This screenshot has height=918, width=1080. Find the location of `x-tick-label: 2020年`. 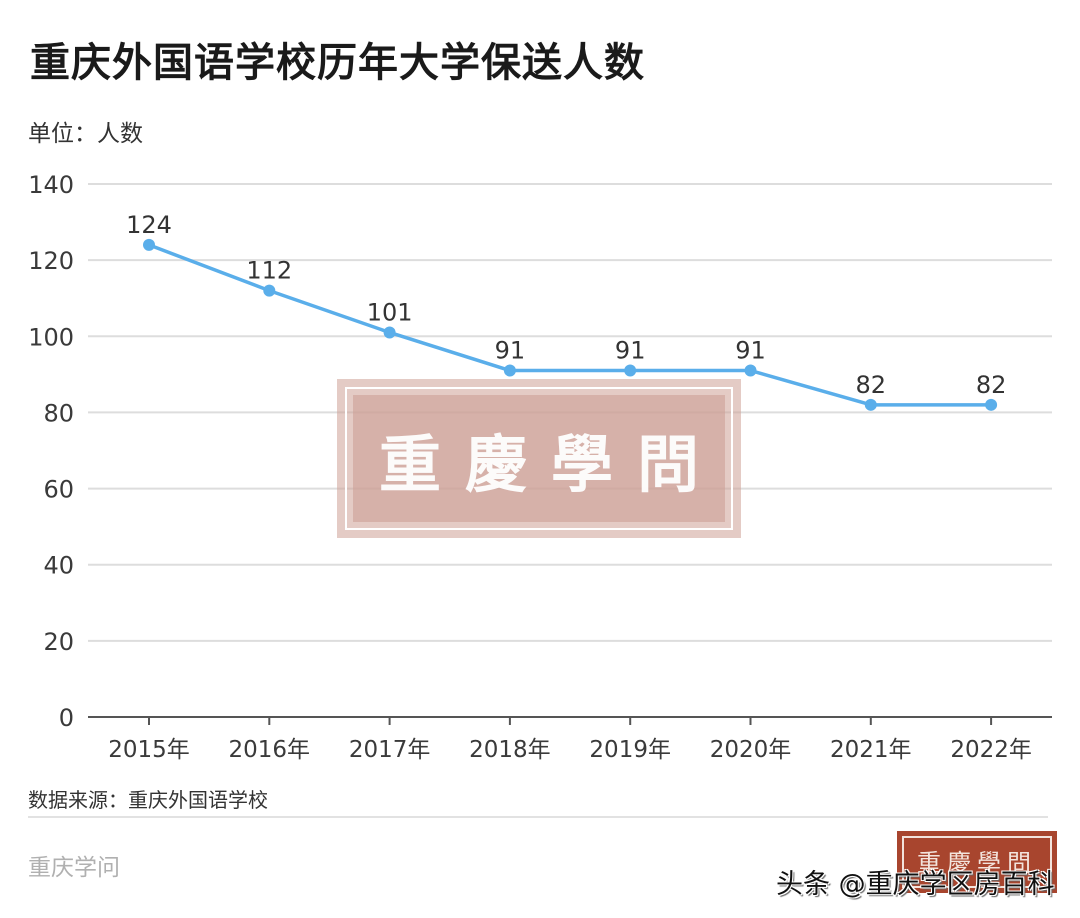

x-tick-label: 2020年 is located at coordinates (751, 750).